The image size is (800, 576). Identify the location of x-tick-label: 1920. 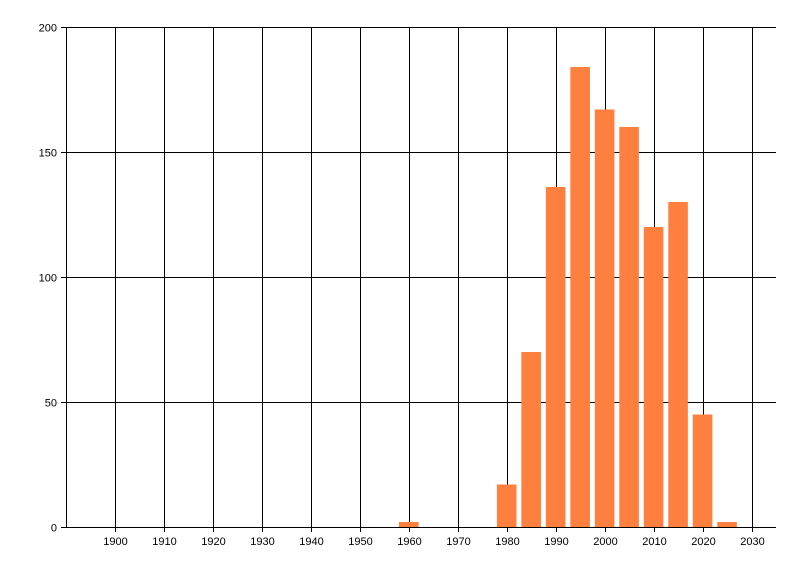
(213, 542).